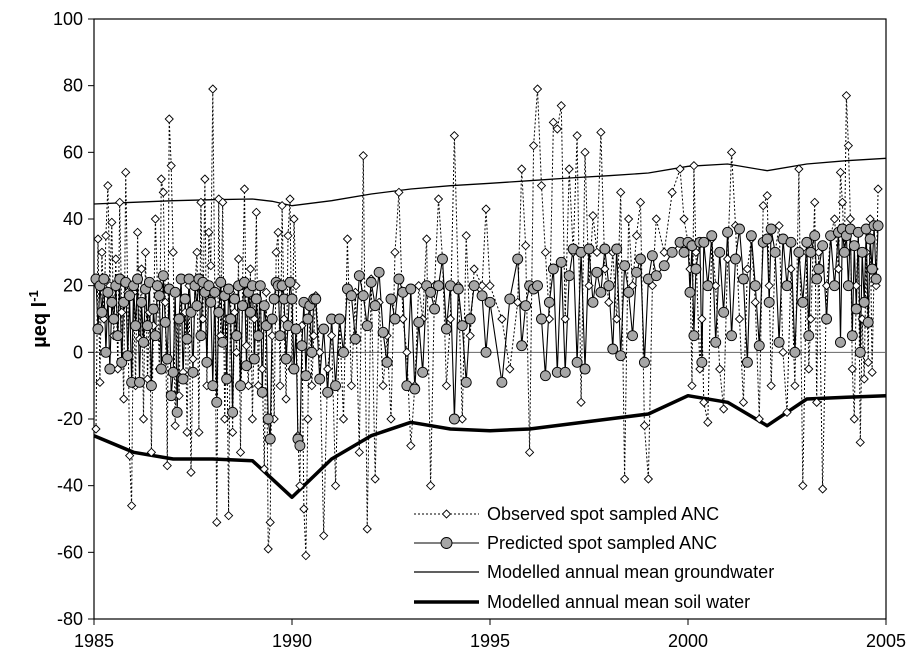  What do you see at coordinates (73, 219) in the screenshot?
I see `y-tick-label: 40` at bounding box center [73, 219].